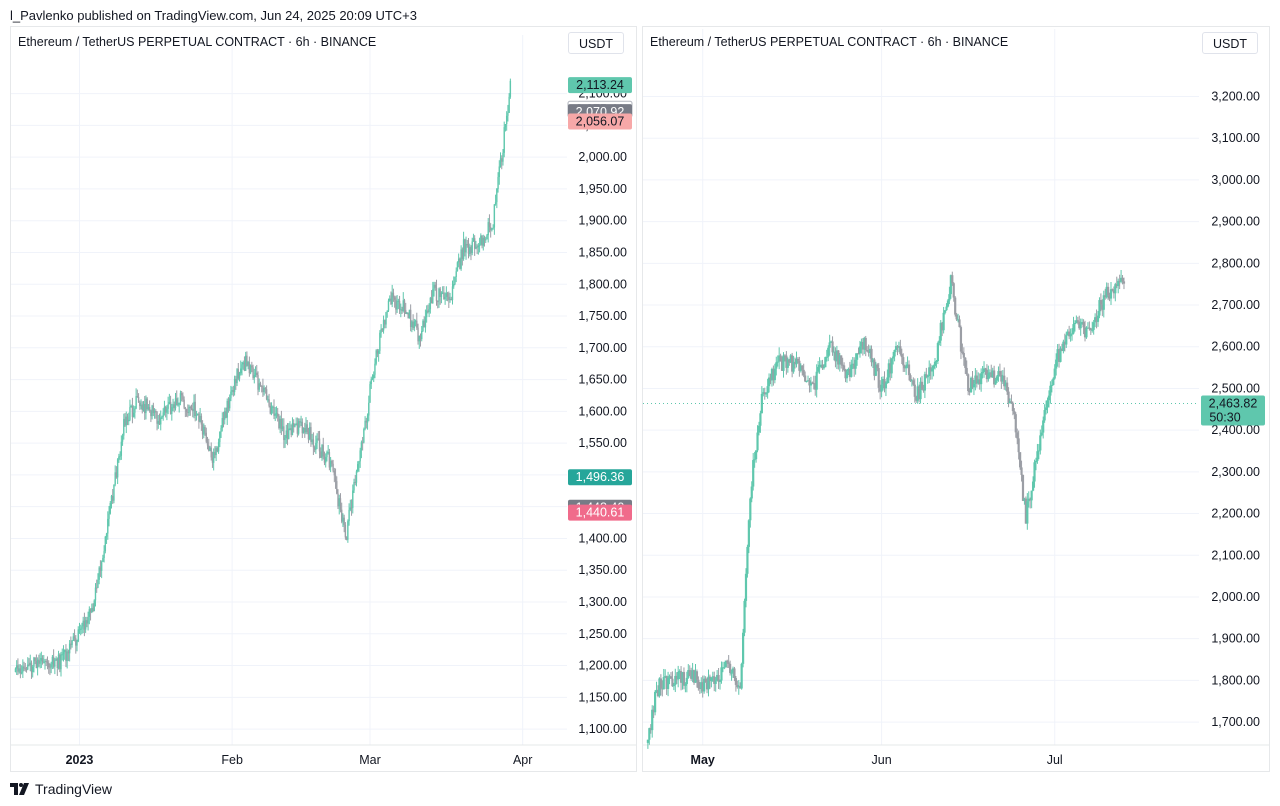  Describe the element at coordinates (80, 760) in the screenshot. I see `time-tick-label: 2023` at that location.